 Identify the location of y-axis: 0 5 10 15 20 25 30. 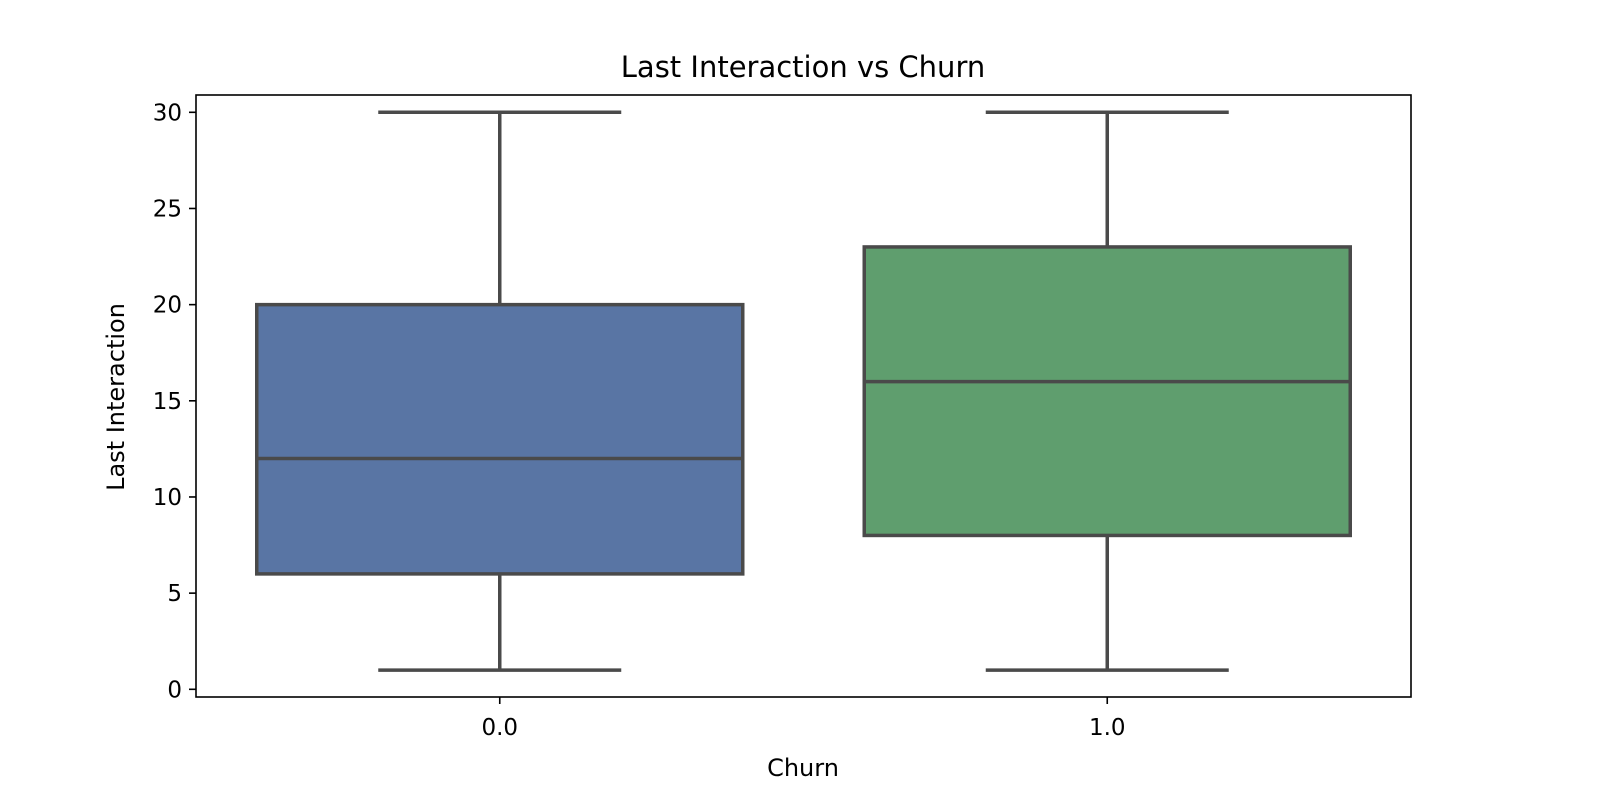
(174, 401).